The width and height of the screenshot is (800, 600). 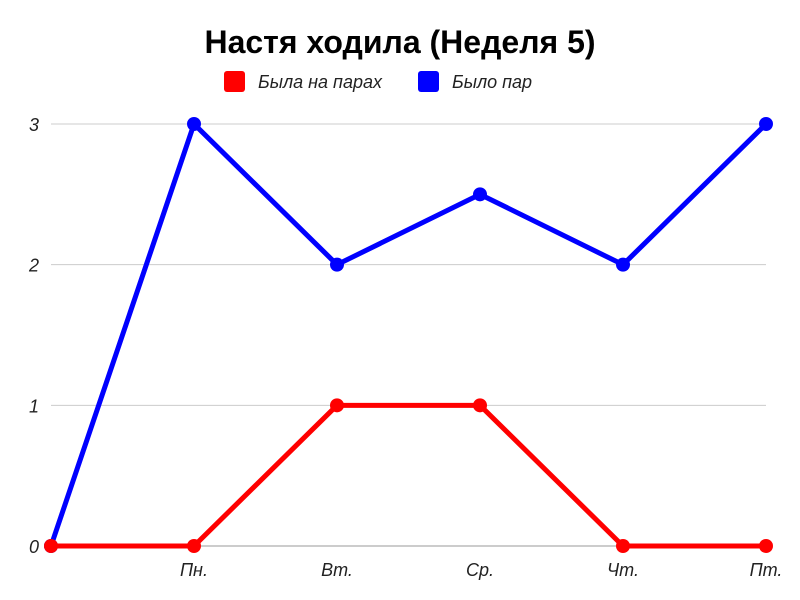 I want to click on legend-item: Было пар, so click(x=475, y=81).